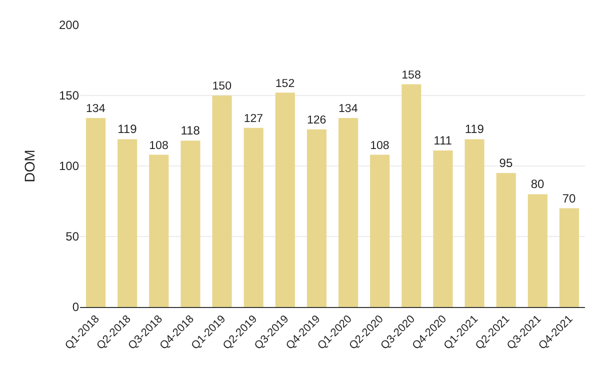 The height and width of the screenshot is (371, 600). I want to click on y-tick-label: 0, so click(76, 307).